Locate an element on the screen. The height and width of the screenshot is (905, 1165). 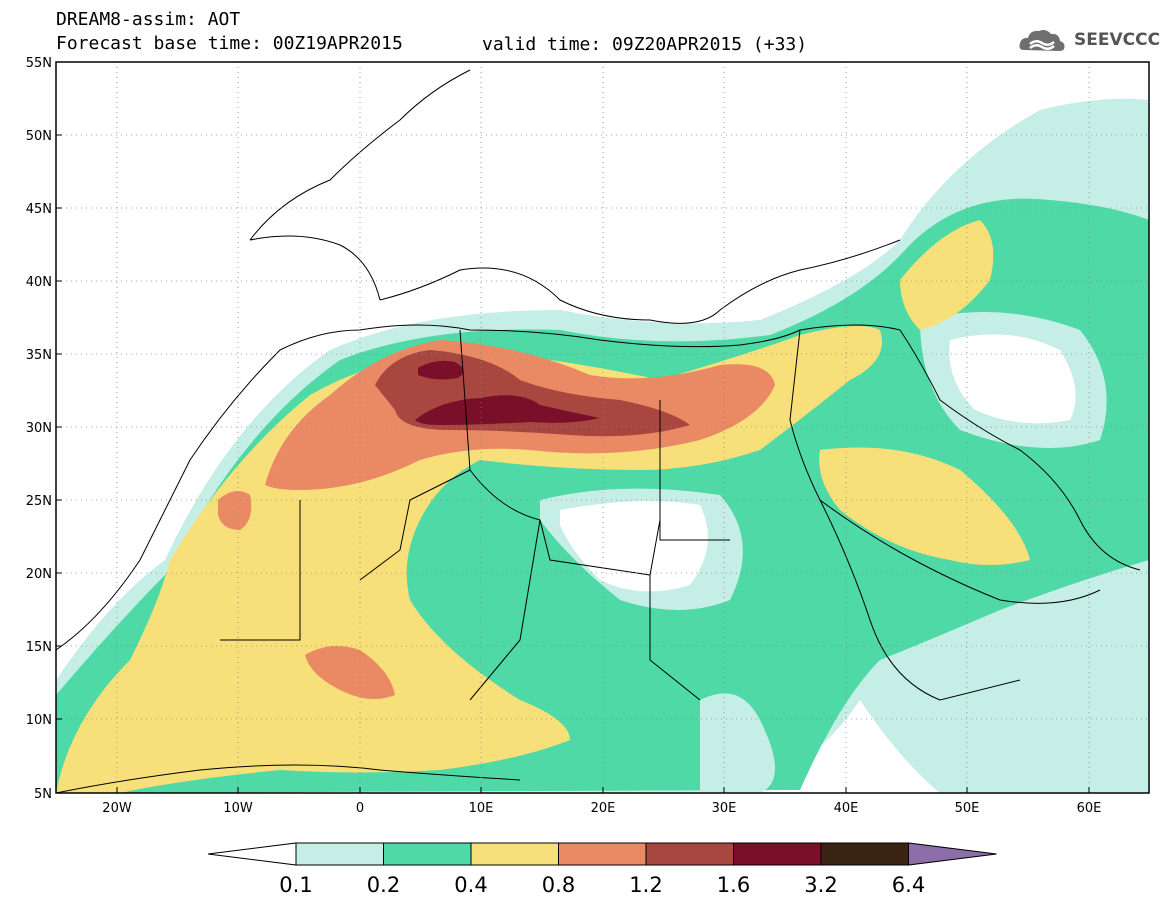
lat-label: 25N is located at coordinates (39, 501).